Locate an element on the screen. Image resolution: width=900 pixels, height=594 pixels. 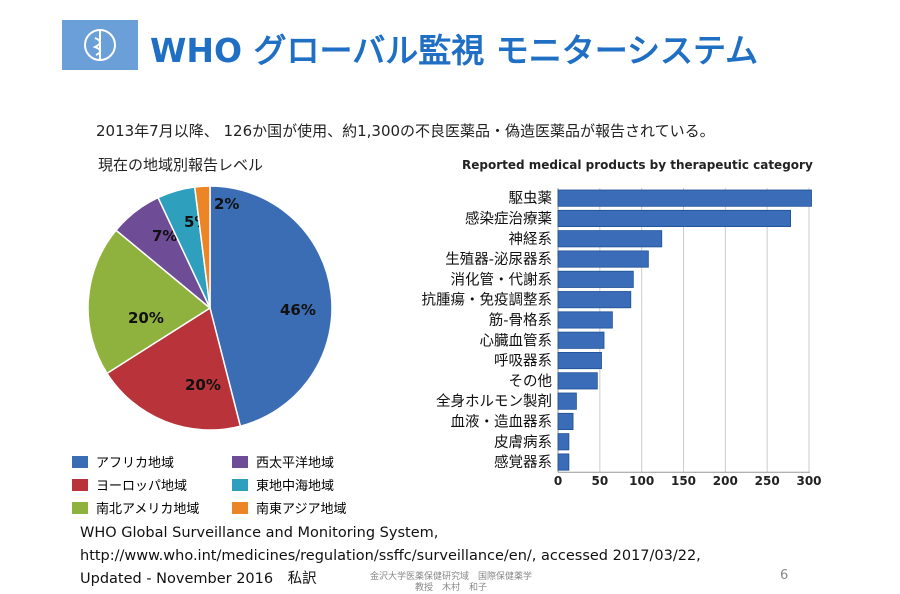
page-title: WHO グローバル監視 モニターシステム is located at coordinates (454, 50).